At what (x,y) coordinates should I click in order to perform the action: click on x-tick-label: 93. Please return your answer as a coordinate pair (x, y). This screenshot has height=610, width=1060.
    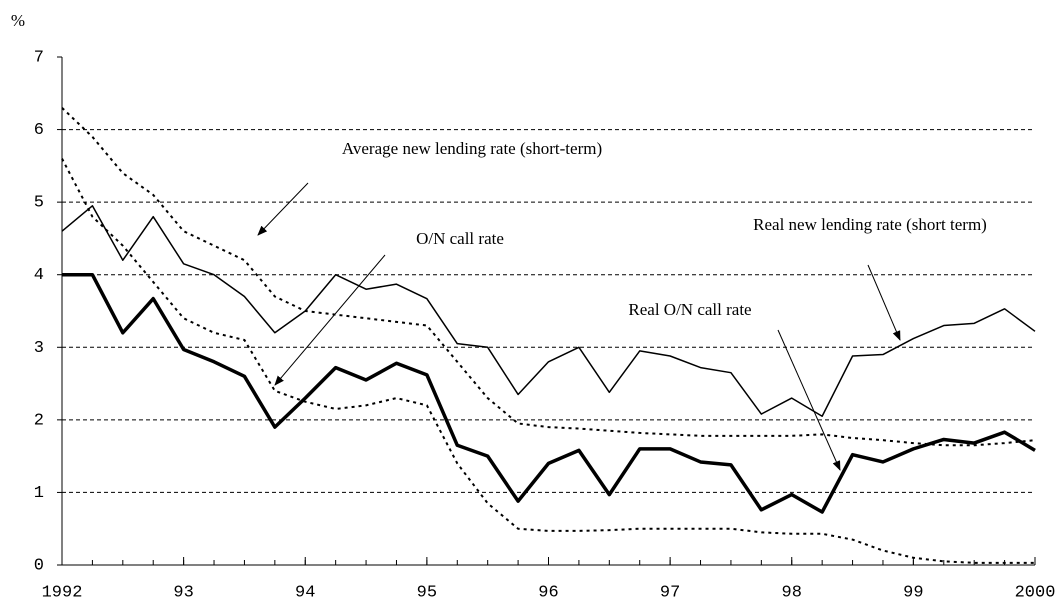
    Looking at the image, I should click on (183, 592).